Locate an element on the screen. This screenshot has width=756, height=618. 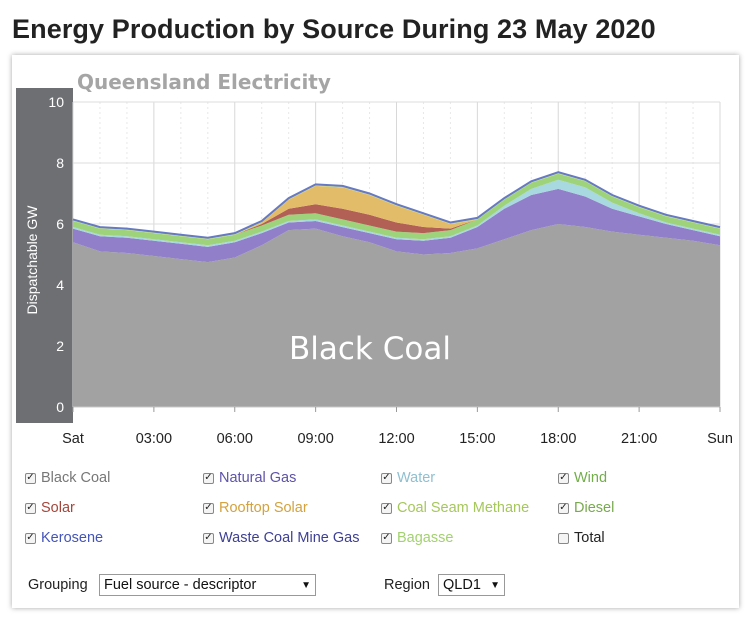
x-tick-label: 06:00 is located at coordinates (235, 439).